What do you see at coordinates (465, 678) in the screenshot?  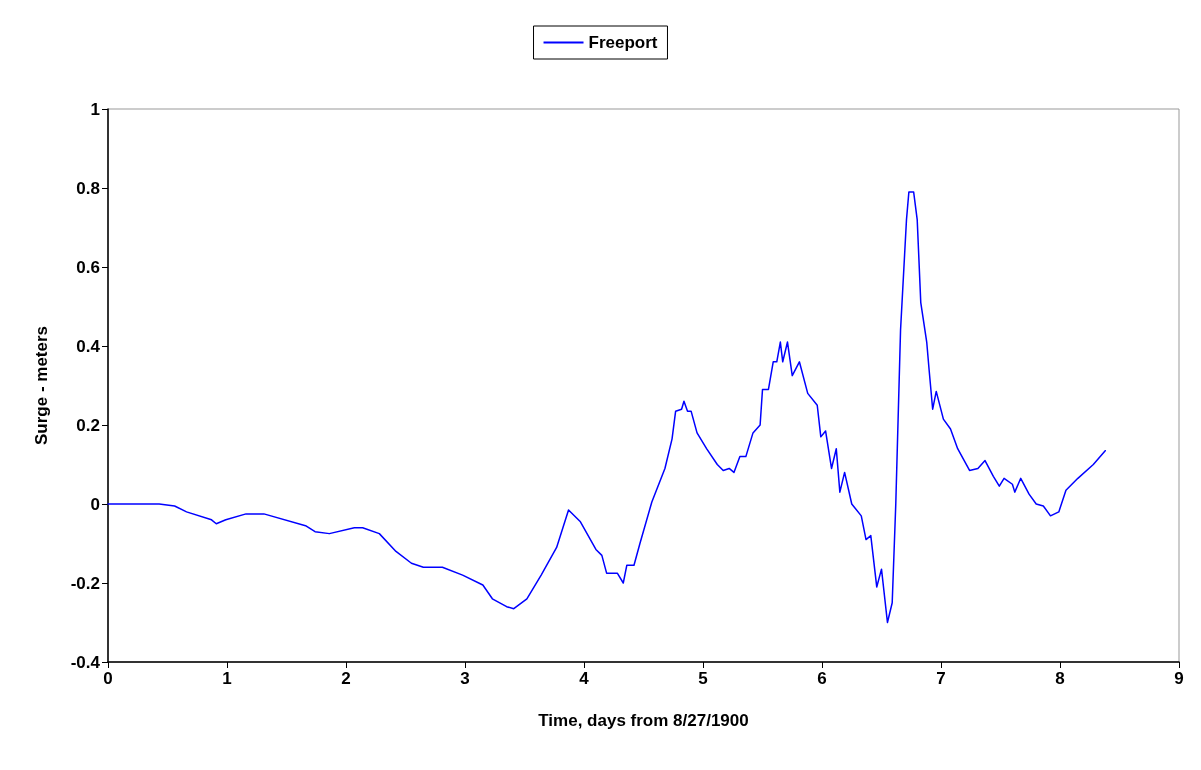 I see `x-tick-label: 3` at bounding box center [465, 678].